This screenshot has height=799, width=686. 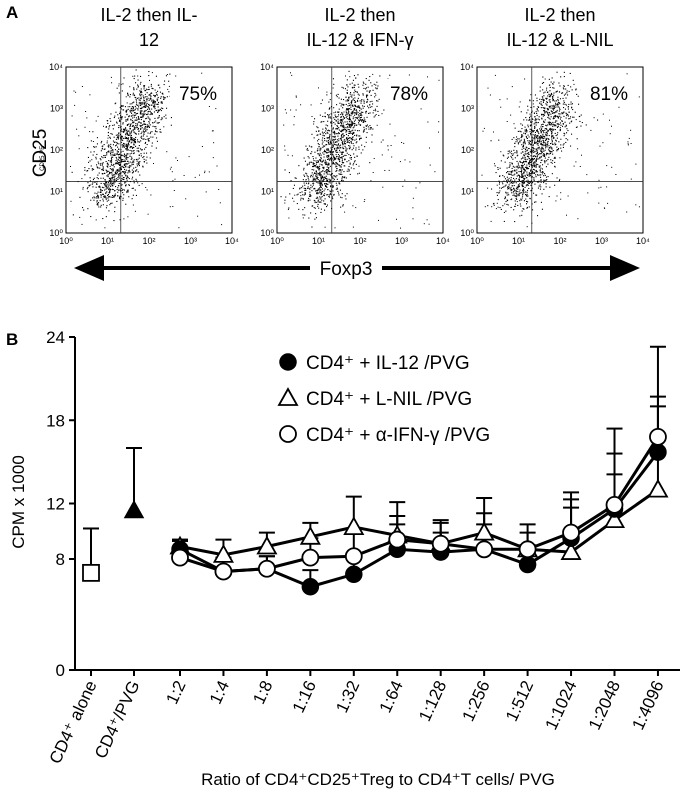 I want to click on x-tick-label: 1:4096, so click(x=647, y=705).